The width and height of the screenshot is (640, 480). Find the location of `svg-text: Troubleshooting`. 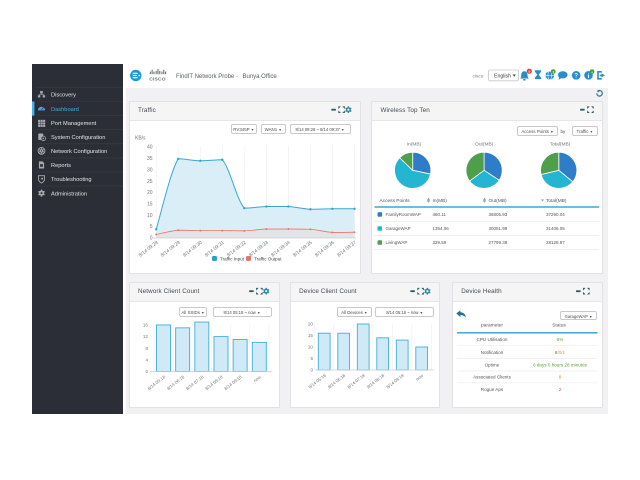

svg-text: Troubleshooting is located at coordinates (71, 180).